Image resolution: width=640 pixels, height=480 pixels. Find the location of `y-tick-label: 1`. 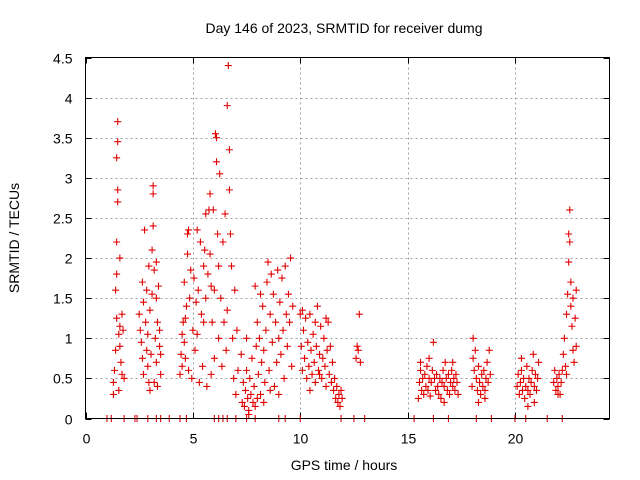

y-tick-label: 1 is located at coordinates (69, 339).